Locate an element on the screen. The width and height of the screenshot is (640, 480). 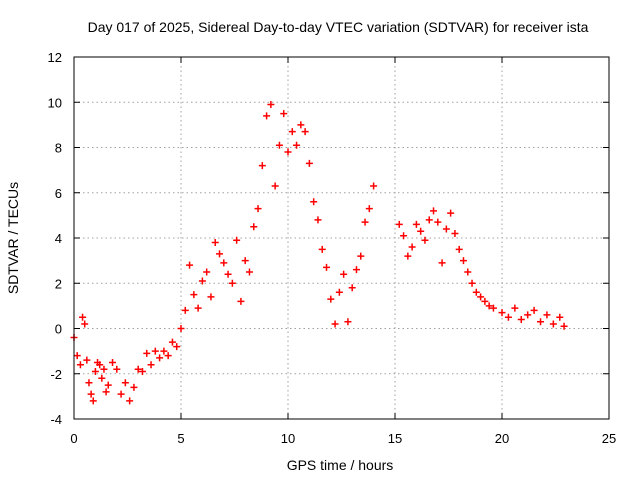
y-tick-label: 6 is located at coordinates (58, 193).